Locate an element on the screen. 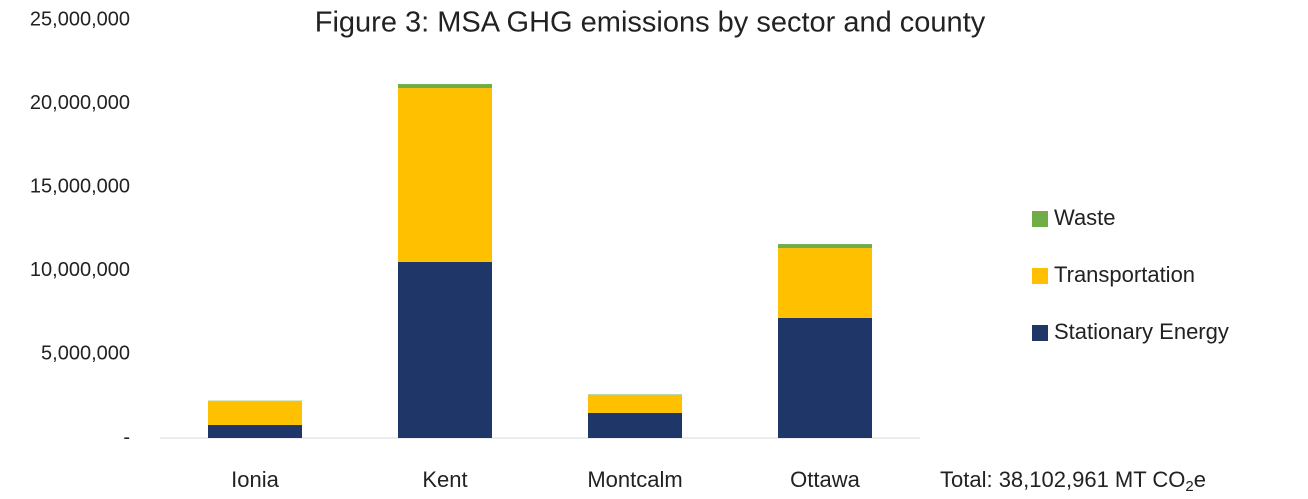  legend-label: Waste is located at coordinates (1085, 217).